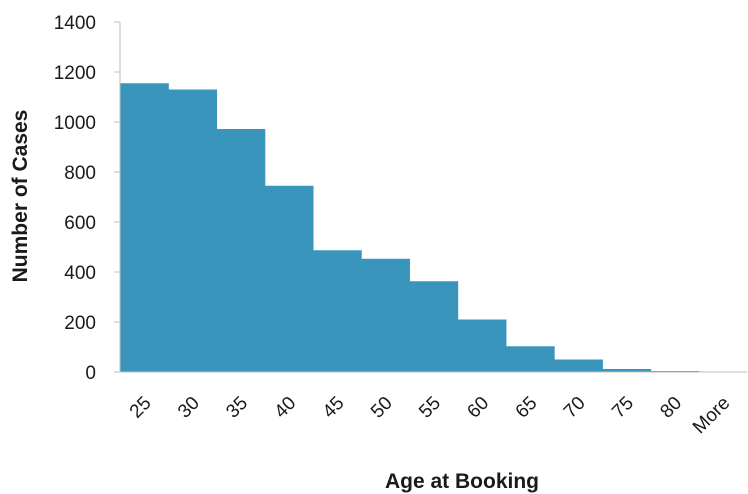  What do you see at coordinates (623, 408) in the screenshot?
I see `x-tick-label: 75` at bounding box center [623, 408].